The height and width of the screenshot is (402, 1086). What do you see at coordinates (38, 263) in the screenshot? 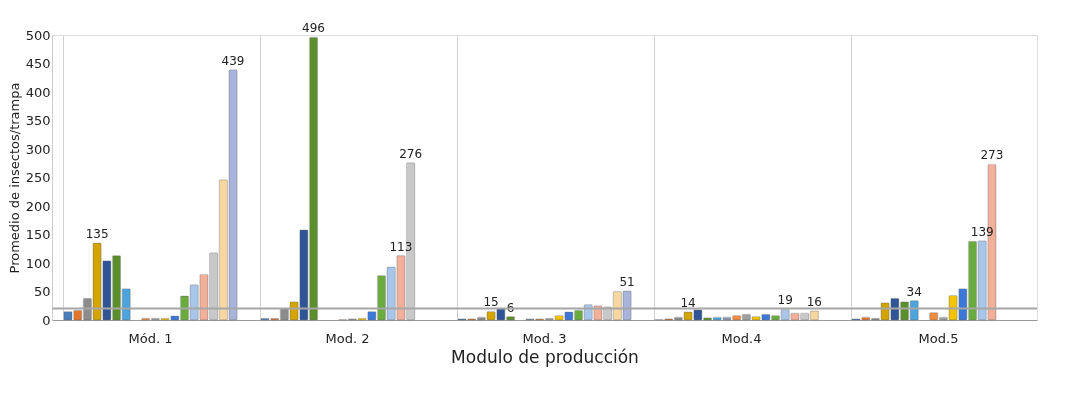
I see `y-tick-label: 100` at bounding box center [38, 263].